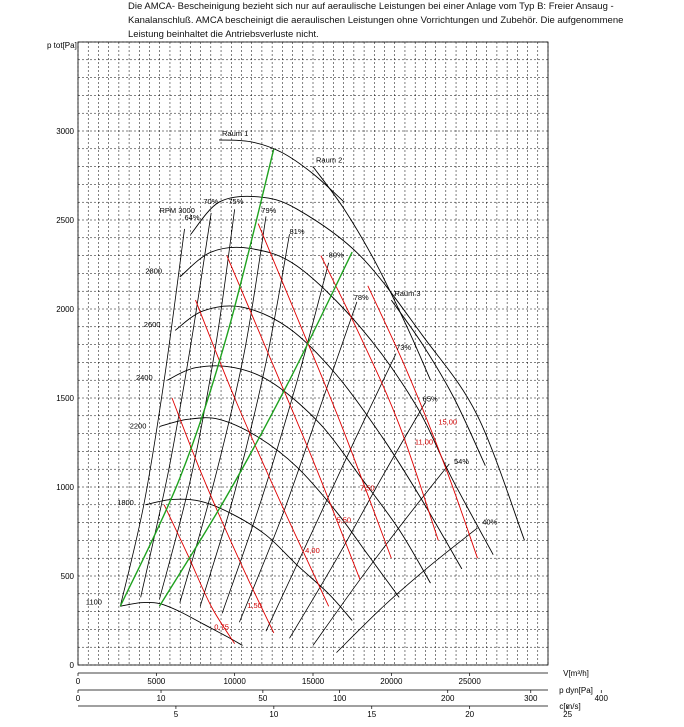 The image size is (684, 727). Describe the element at coordinates (361, 297) in the screenshot. I see `efficiency-label: 78%` at that location.